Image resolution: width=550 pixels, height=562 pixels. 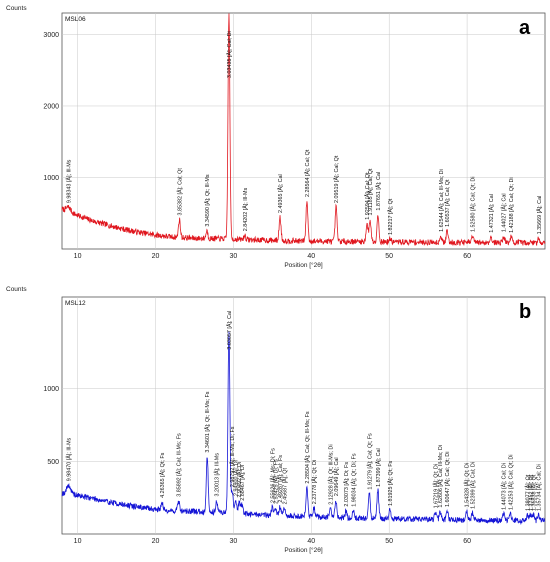 What do you see at coordinates (236, 478) in the screenshot?
I see `peak-label: 2.94900 [Å]; Di` at bounding box center [236, 478].